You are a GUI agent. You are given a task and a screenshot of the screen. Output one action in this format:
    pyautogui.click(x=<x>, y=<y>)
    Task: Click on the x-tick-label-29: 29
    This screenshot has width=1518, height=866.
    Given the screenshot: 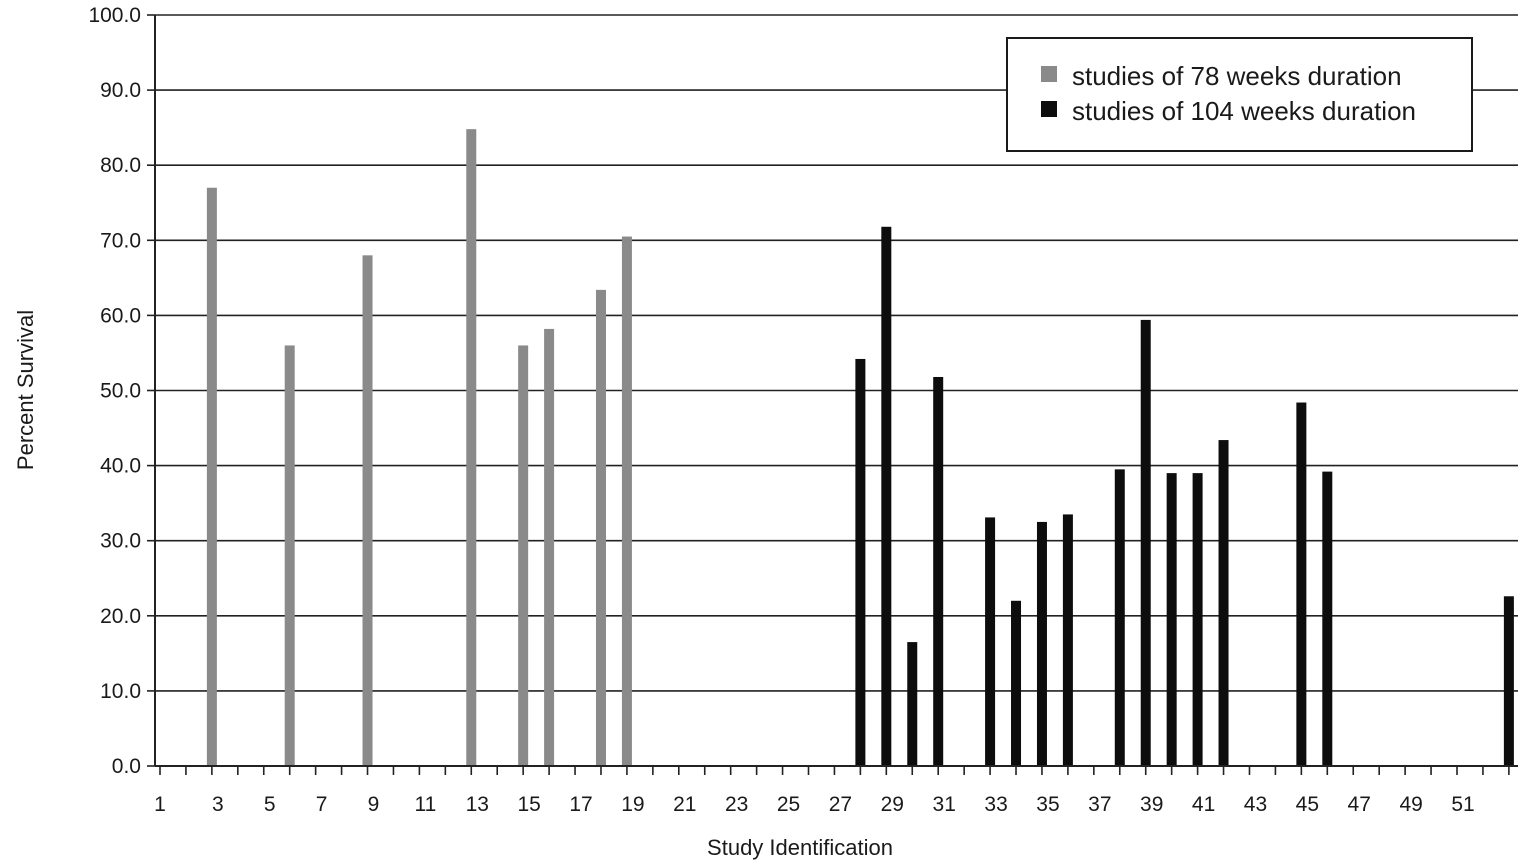 What is the action you would take?
    pyautogui.click(x=892, y=804)
    